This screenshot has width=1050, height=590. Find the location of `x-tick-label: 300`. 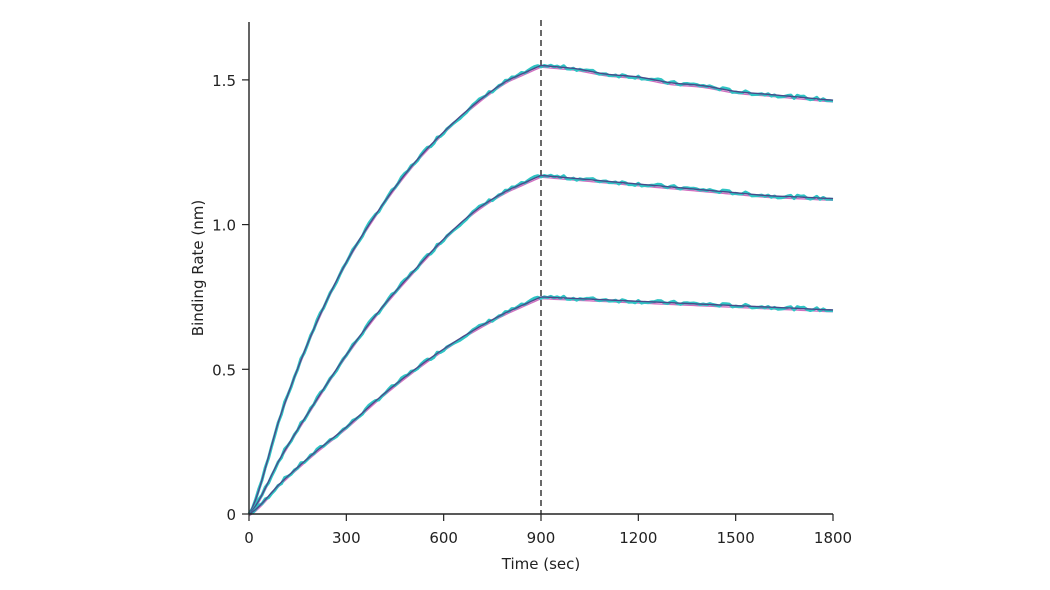

x-tick-label: 300 is located at coordinates (346, 538).